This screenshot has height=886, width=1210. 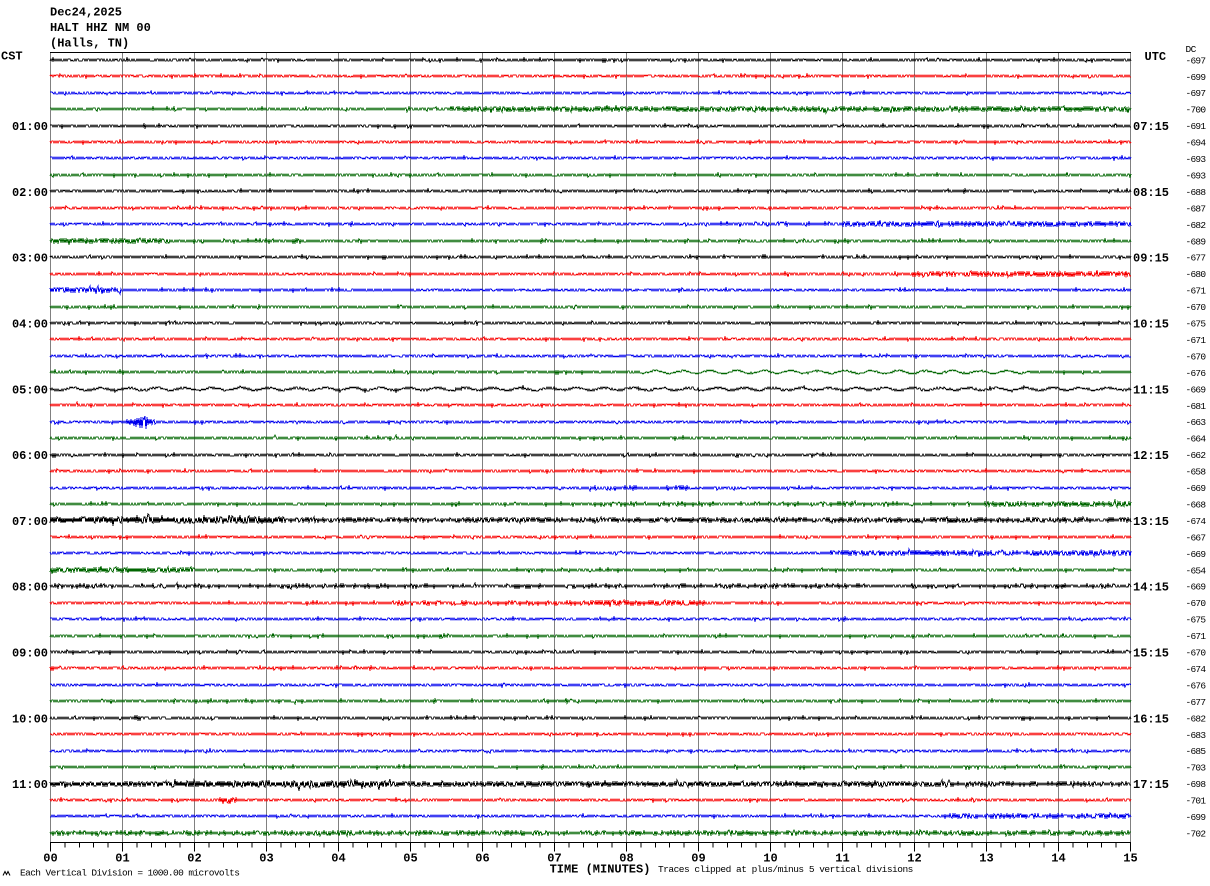 What do you see at coordinates (30, 588) in the screenshot?
I see `svg-text: 08:00` at bounding box center [30, 588].